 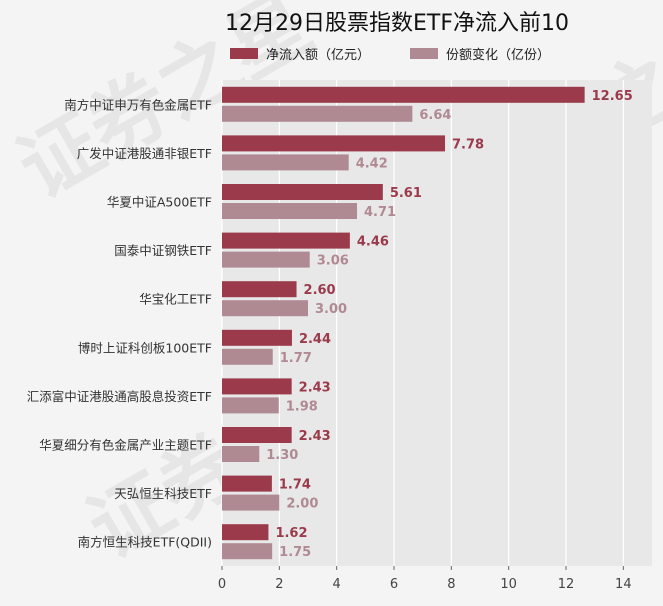 What do you see at coordinates (144, 153) in the screenshot?
I see `category-label: 广发中证港股通非银ETF` at bounding box center [144, 153].